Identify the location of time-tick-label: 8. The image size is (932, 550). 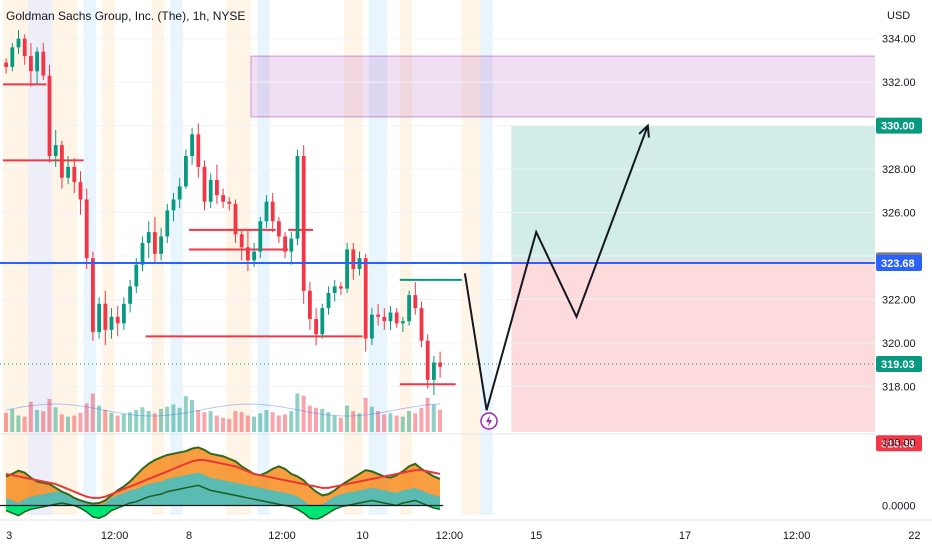
(189, 536).